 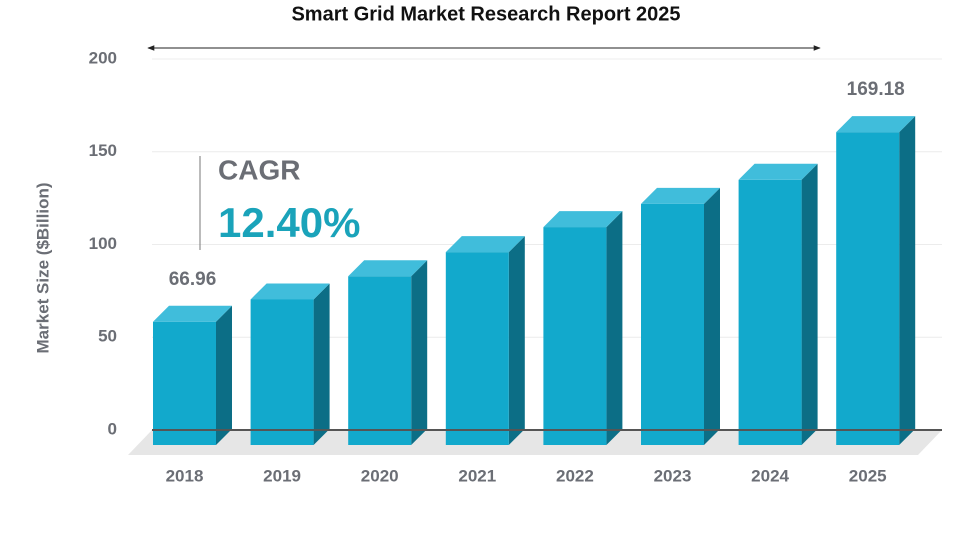 I want to click on y-tick-label: 150, so click(x=103, y=150).